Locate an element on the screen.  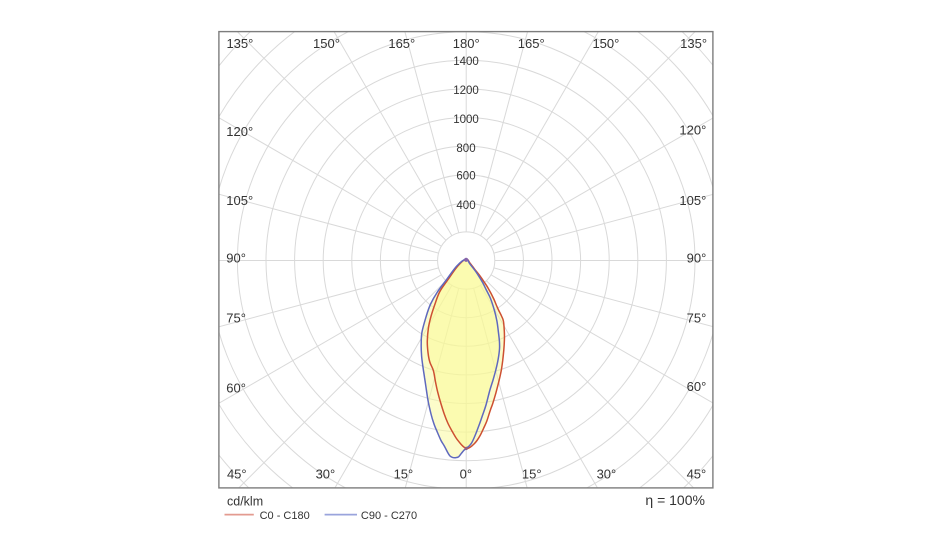
svg-text: 1400 is located at coordinates (466, 62).